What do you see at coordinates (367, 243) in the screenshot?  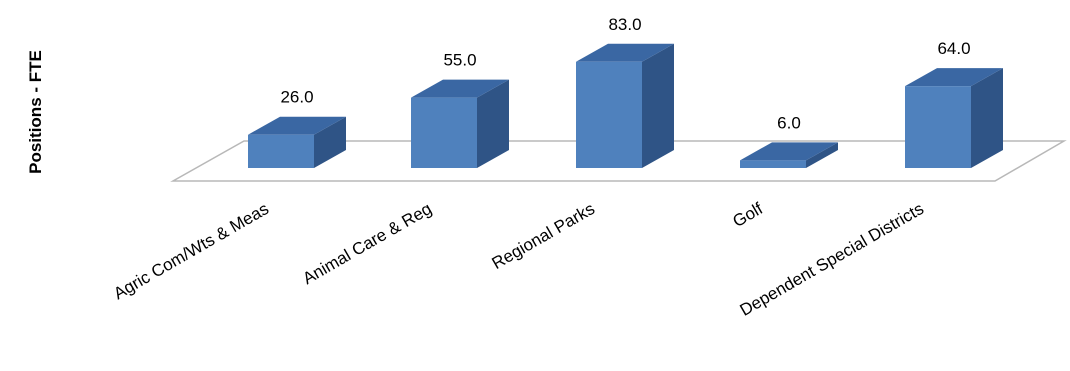 I see `category-label-animal-care-reg: Animal Care & Reg` at bounding box center [367, 243].